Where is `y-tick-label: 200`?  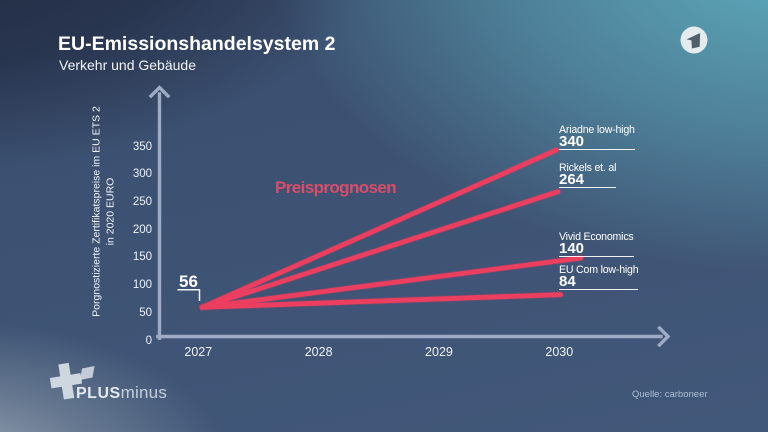 y-tick-label: 200 is located at coordinates (142, 229).